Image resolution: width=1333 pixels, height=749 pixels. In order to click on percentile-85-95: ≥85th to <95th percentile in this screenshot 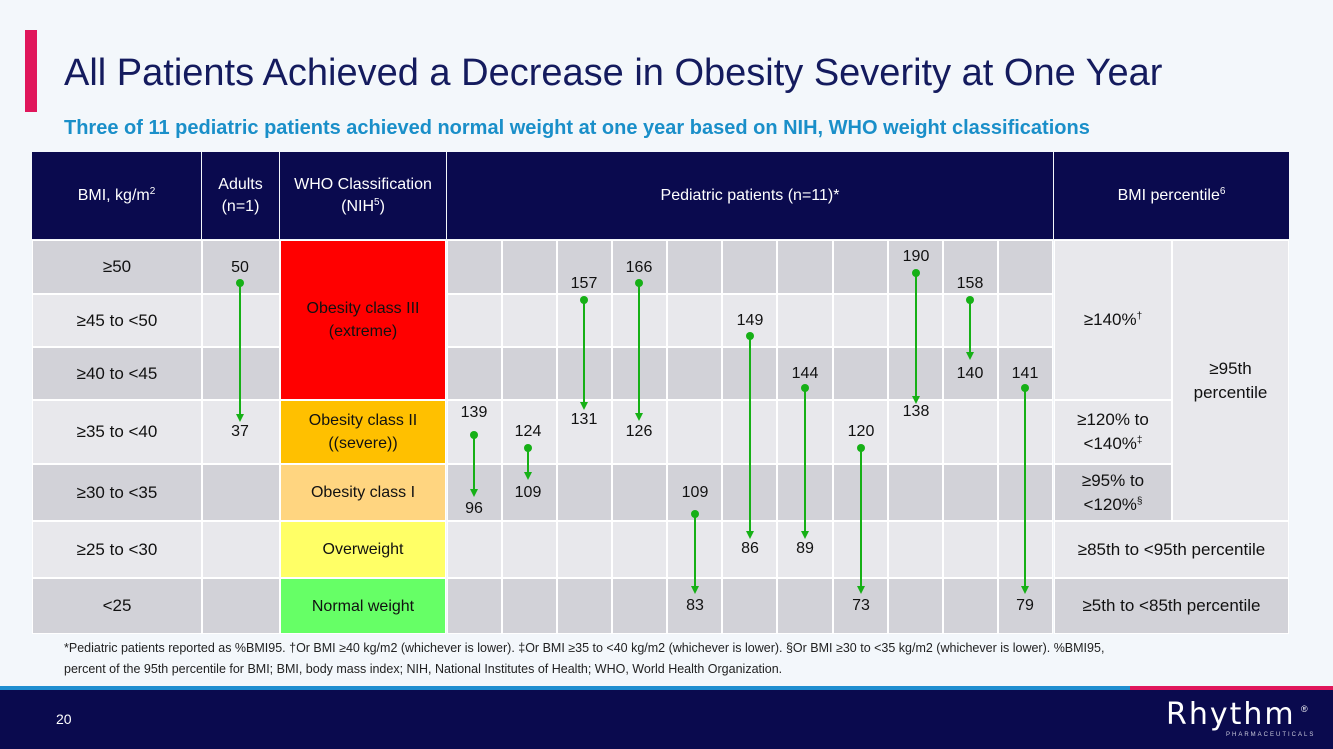, I will do `click(1171, 549)`.